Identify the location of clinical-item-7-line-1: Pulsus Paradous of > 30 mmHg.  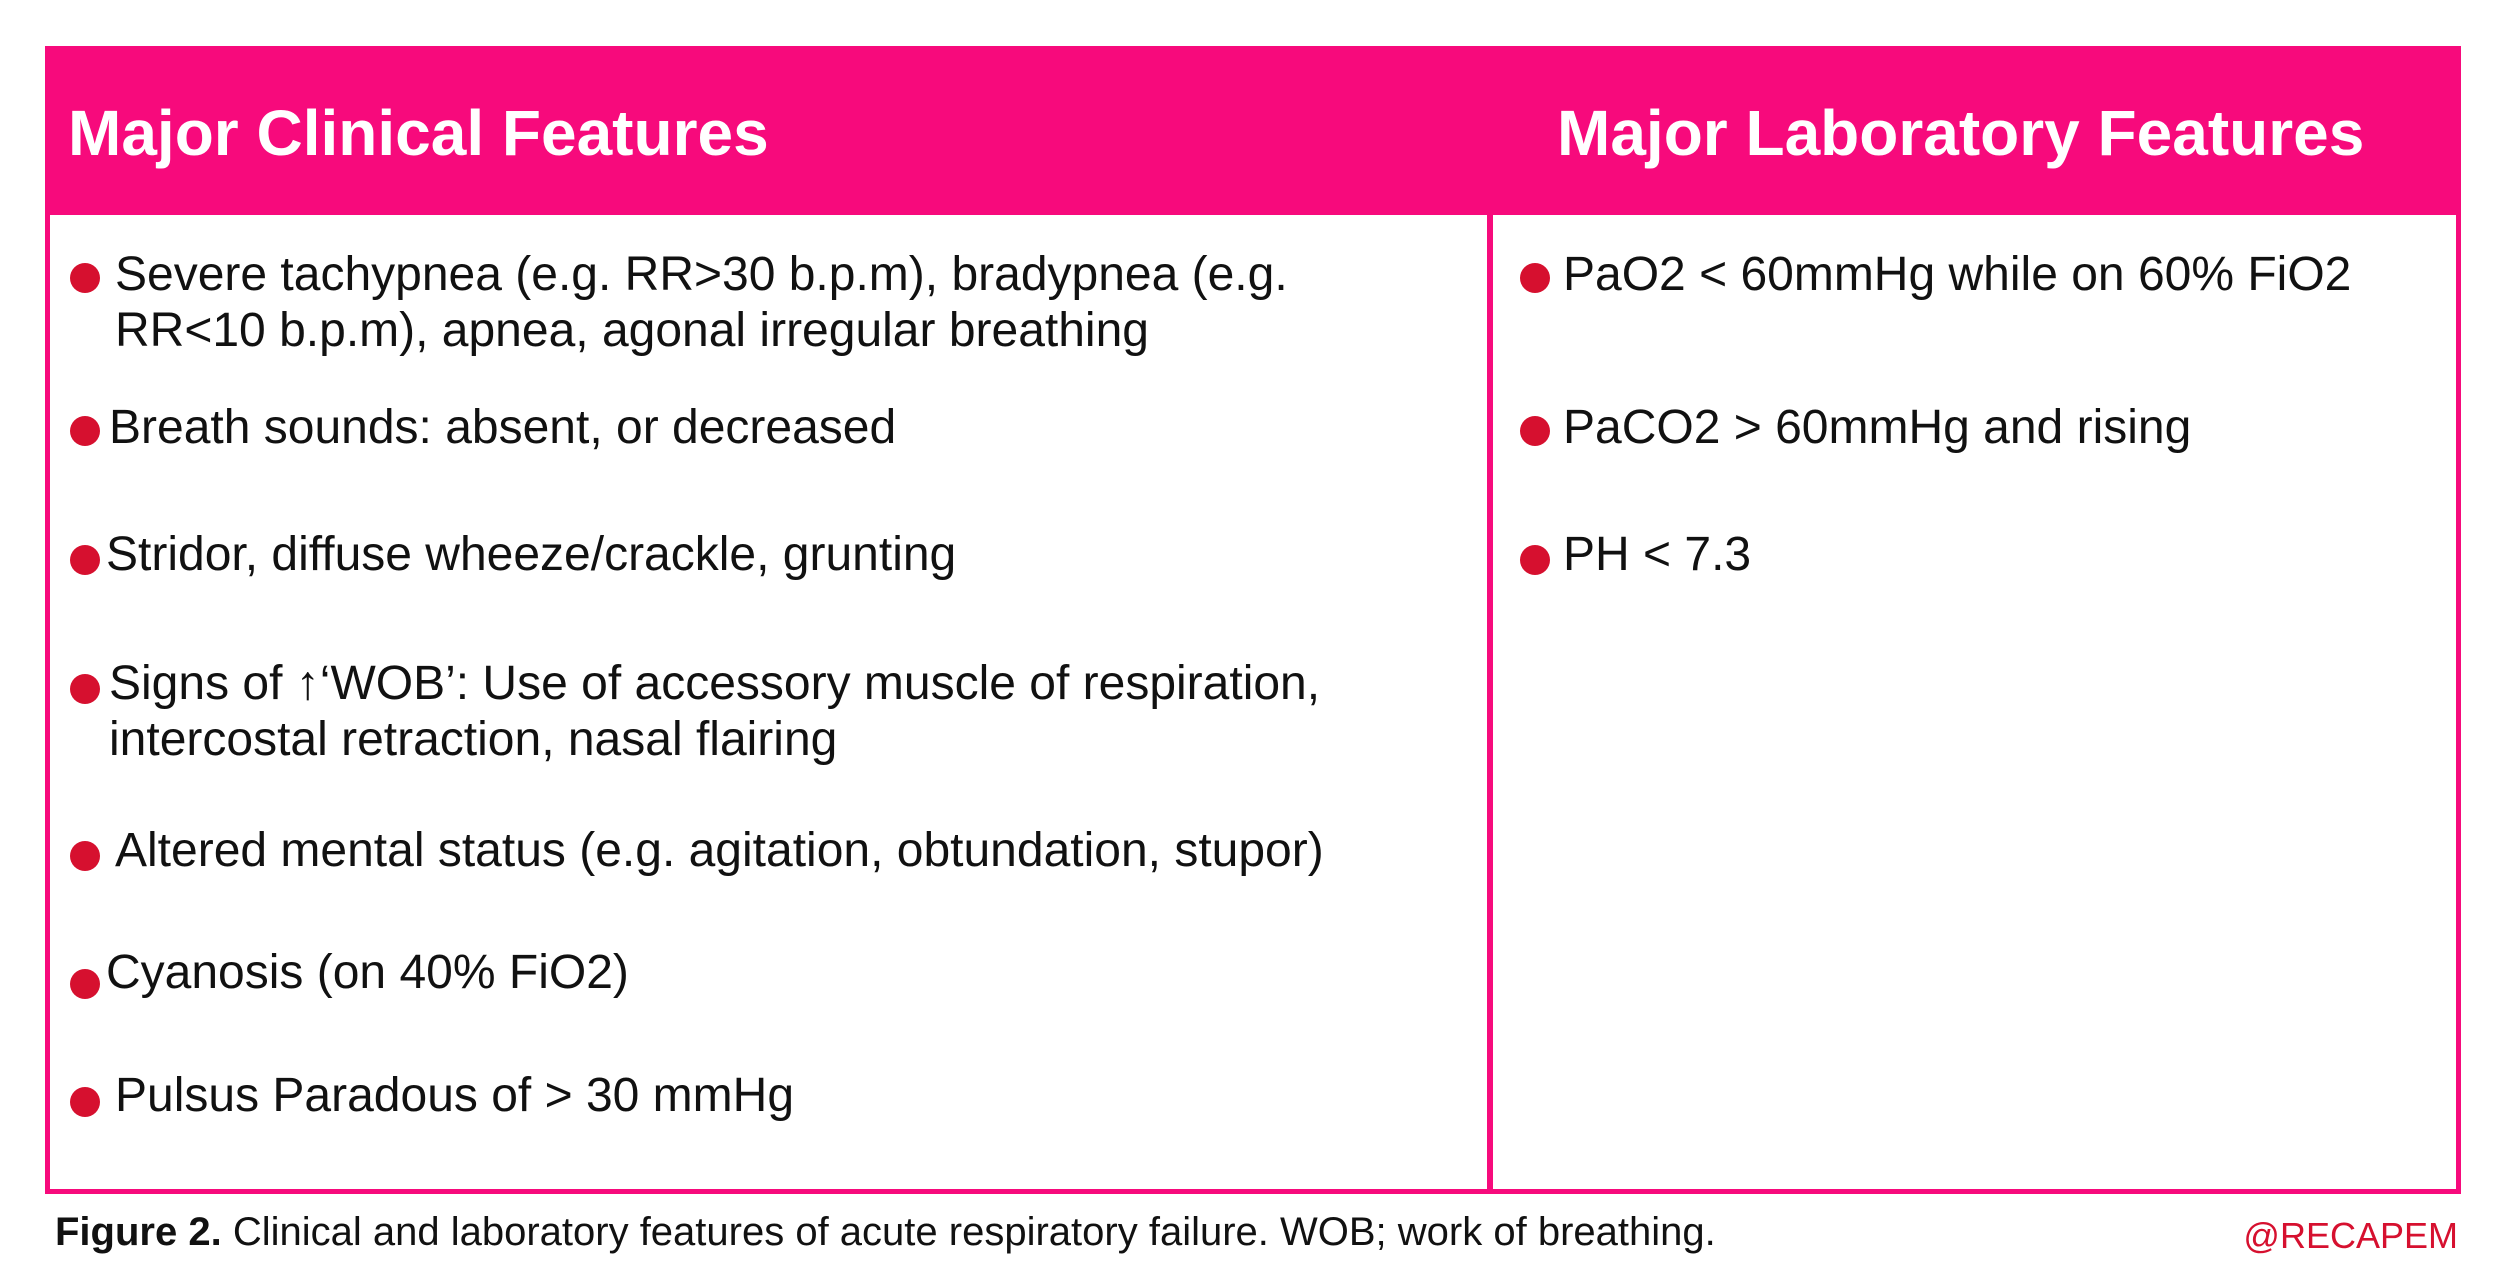
(455, 1095).